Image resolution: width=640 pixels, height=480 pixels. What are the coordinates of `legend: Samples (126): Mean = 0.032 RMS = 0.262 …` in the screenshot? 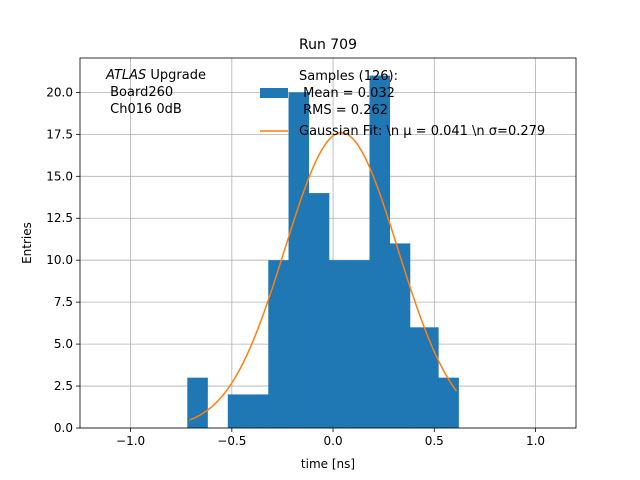 It's located at (402, 104).